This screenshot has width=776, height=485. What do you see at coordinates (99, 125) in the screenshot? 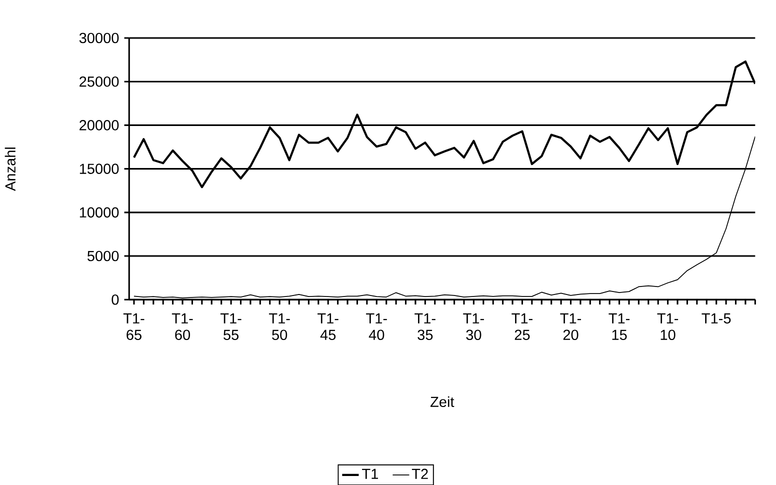
I see `y-tick-label: 20000` at bounding box center [99, 125].